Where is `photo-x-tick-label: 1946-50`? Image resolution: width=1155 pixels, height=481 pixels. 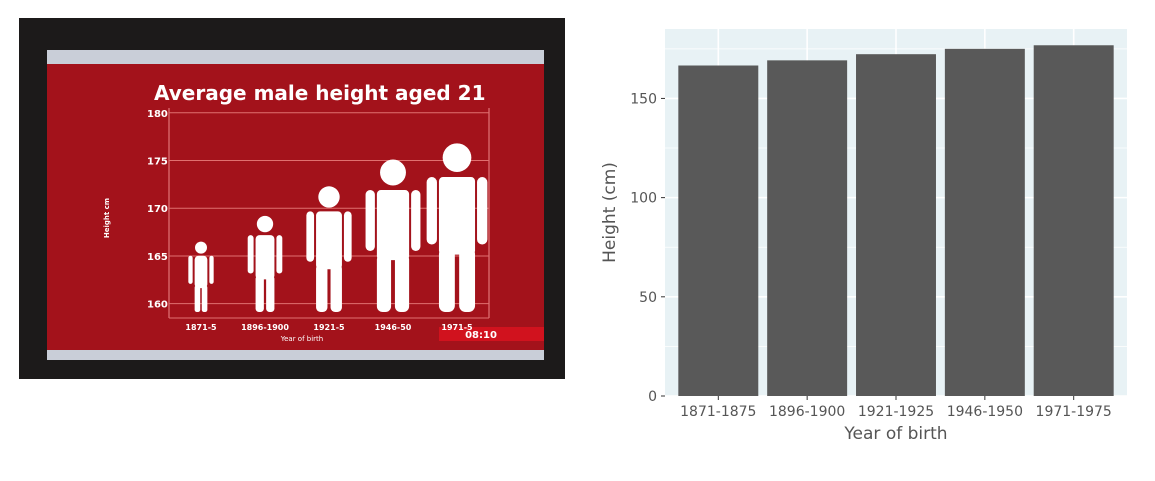
photo-x-tick-label: 1946-50 is located at coordinates (393, 327).